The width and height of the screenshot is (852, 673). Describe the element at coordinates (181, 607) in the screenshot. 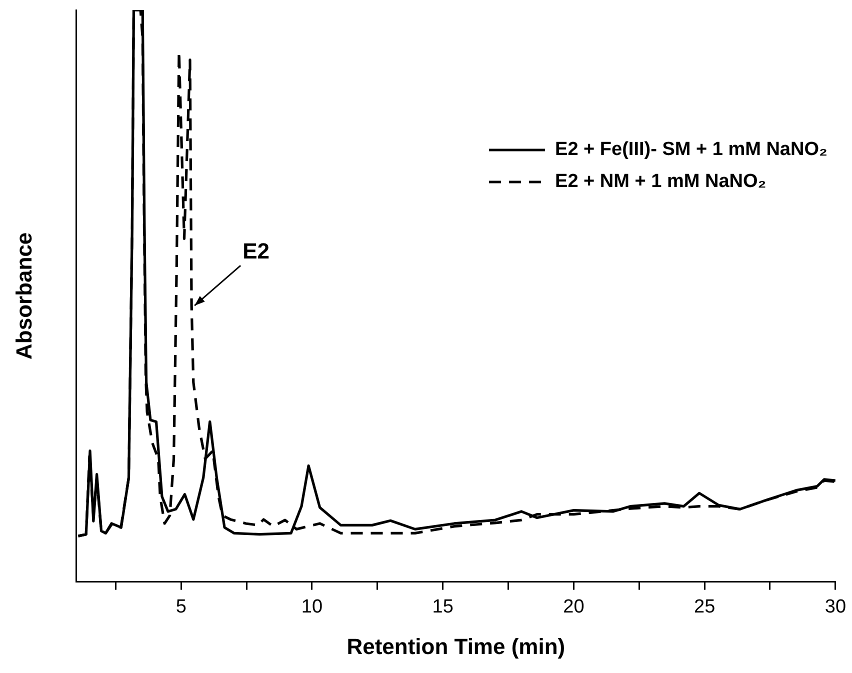

I see `x-tick-label: 5` at that location.